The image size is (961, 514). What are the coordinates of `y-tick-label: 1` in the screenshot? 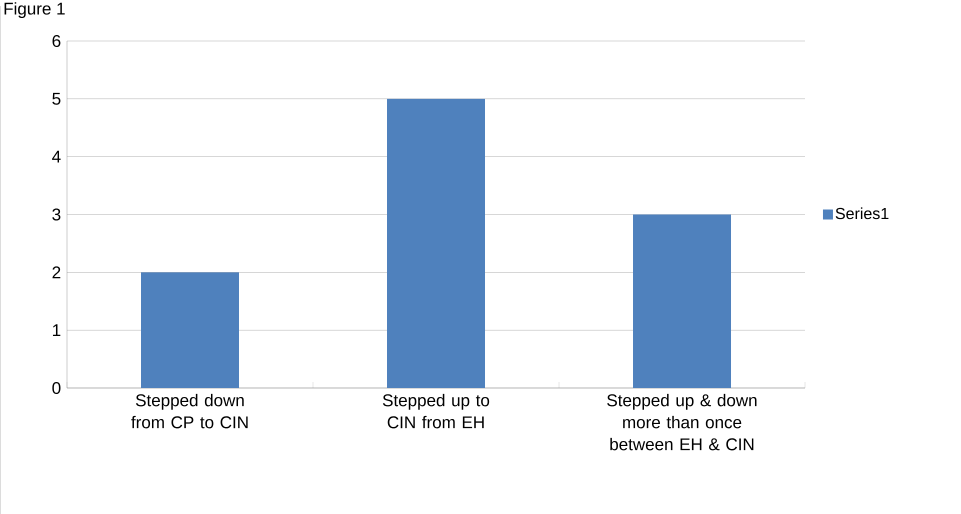 It's located at (56, 330).